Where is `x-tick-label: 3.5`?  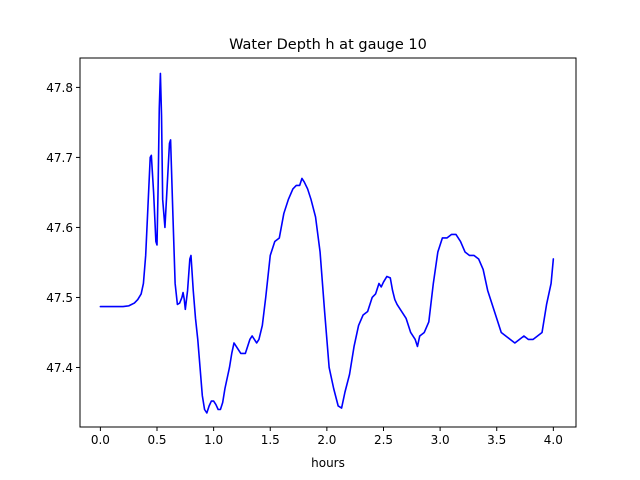 x-tick-label: 3.5 is located at coordinates (496, 440).